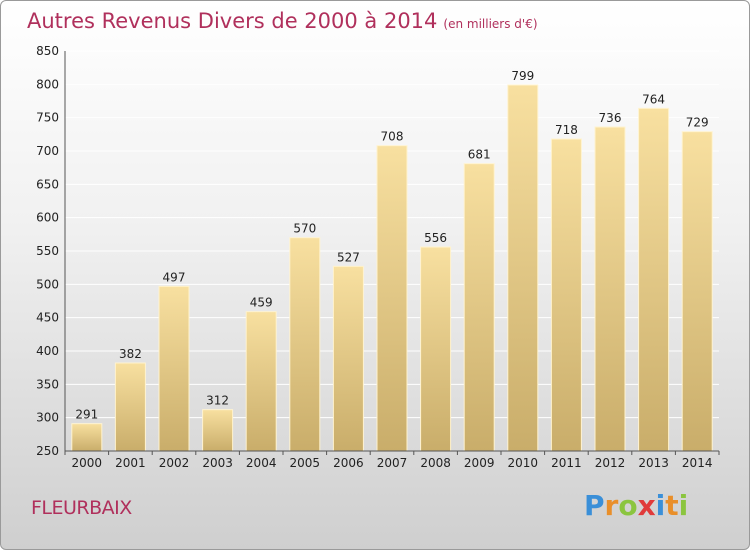  I want to click on value-label-2012: 736, so click(610, 118).